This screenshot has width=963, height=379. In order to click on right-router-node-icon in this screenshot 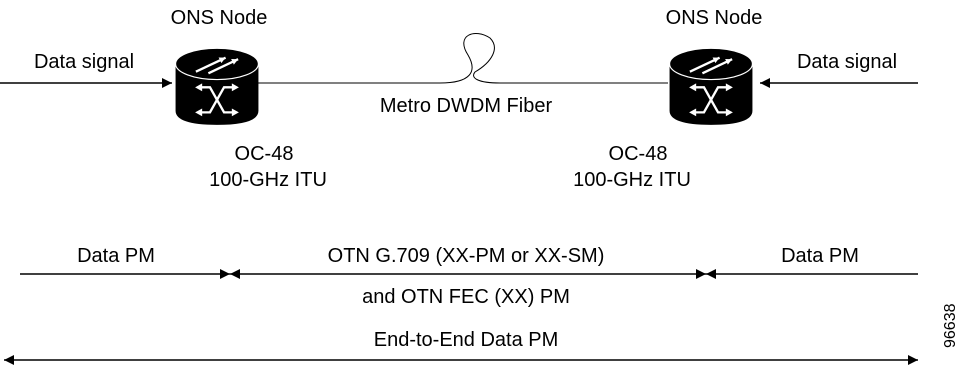, I will do `click(711, 86)`.